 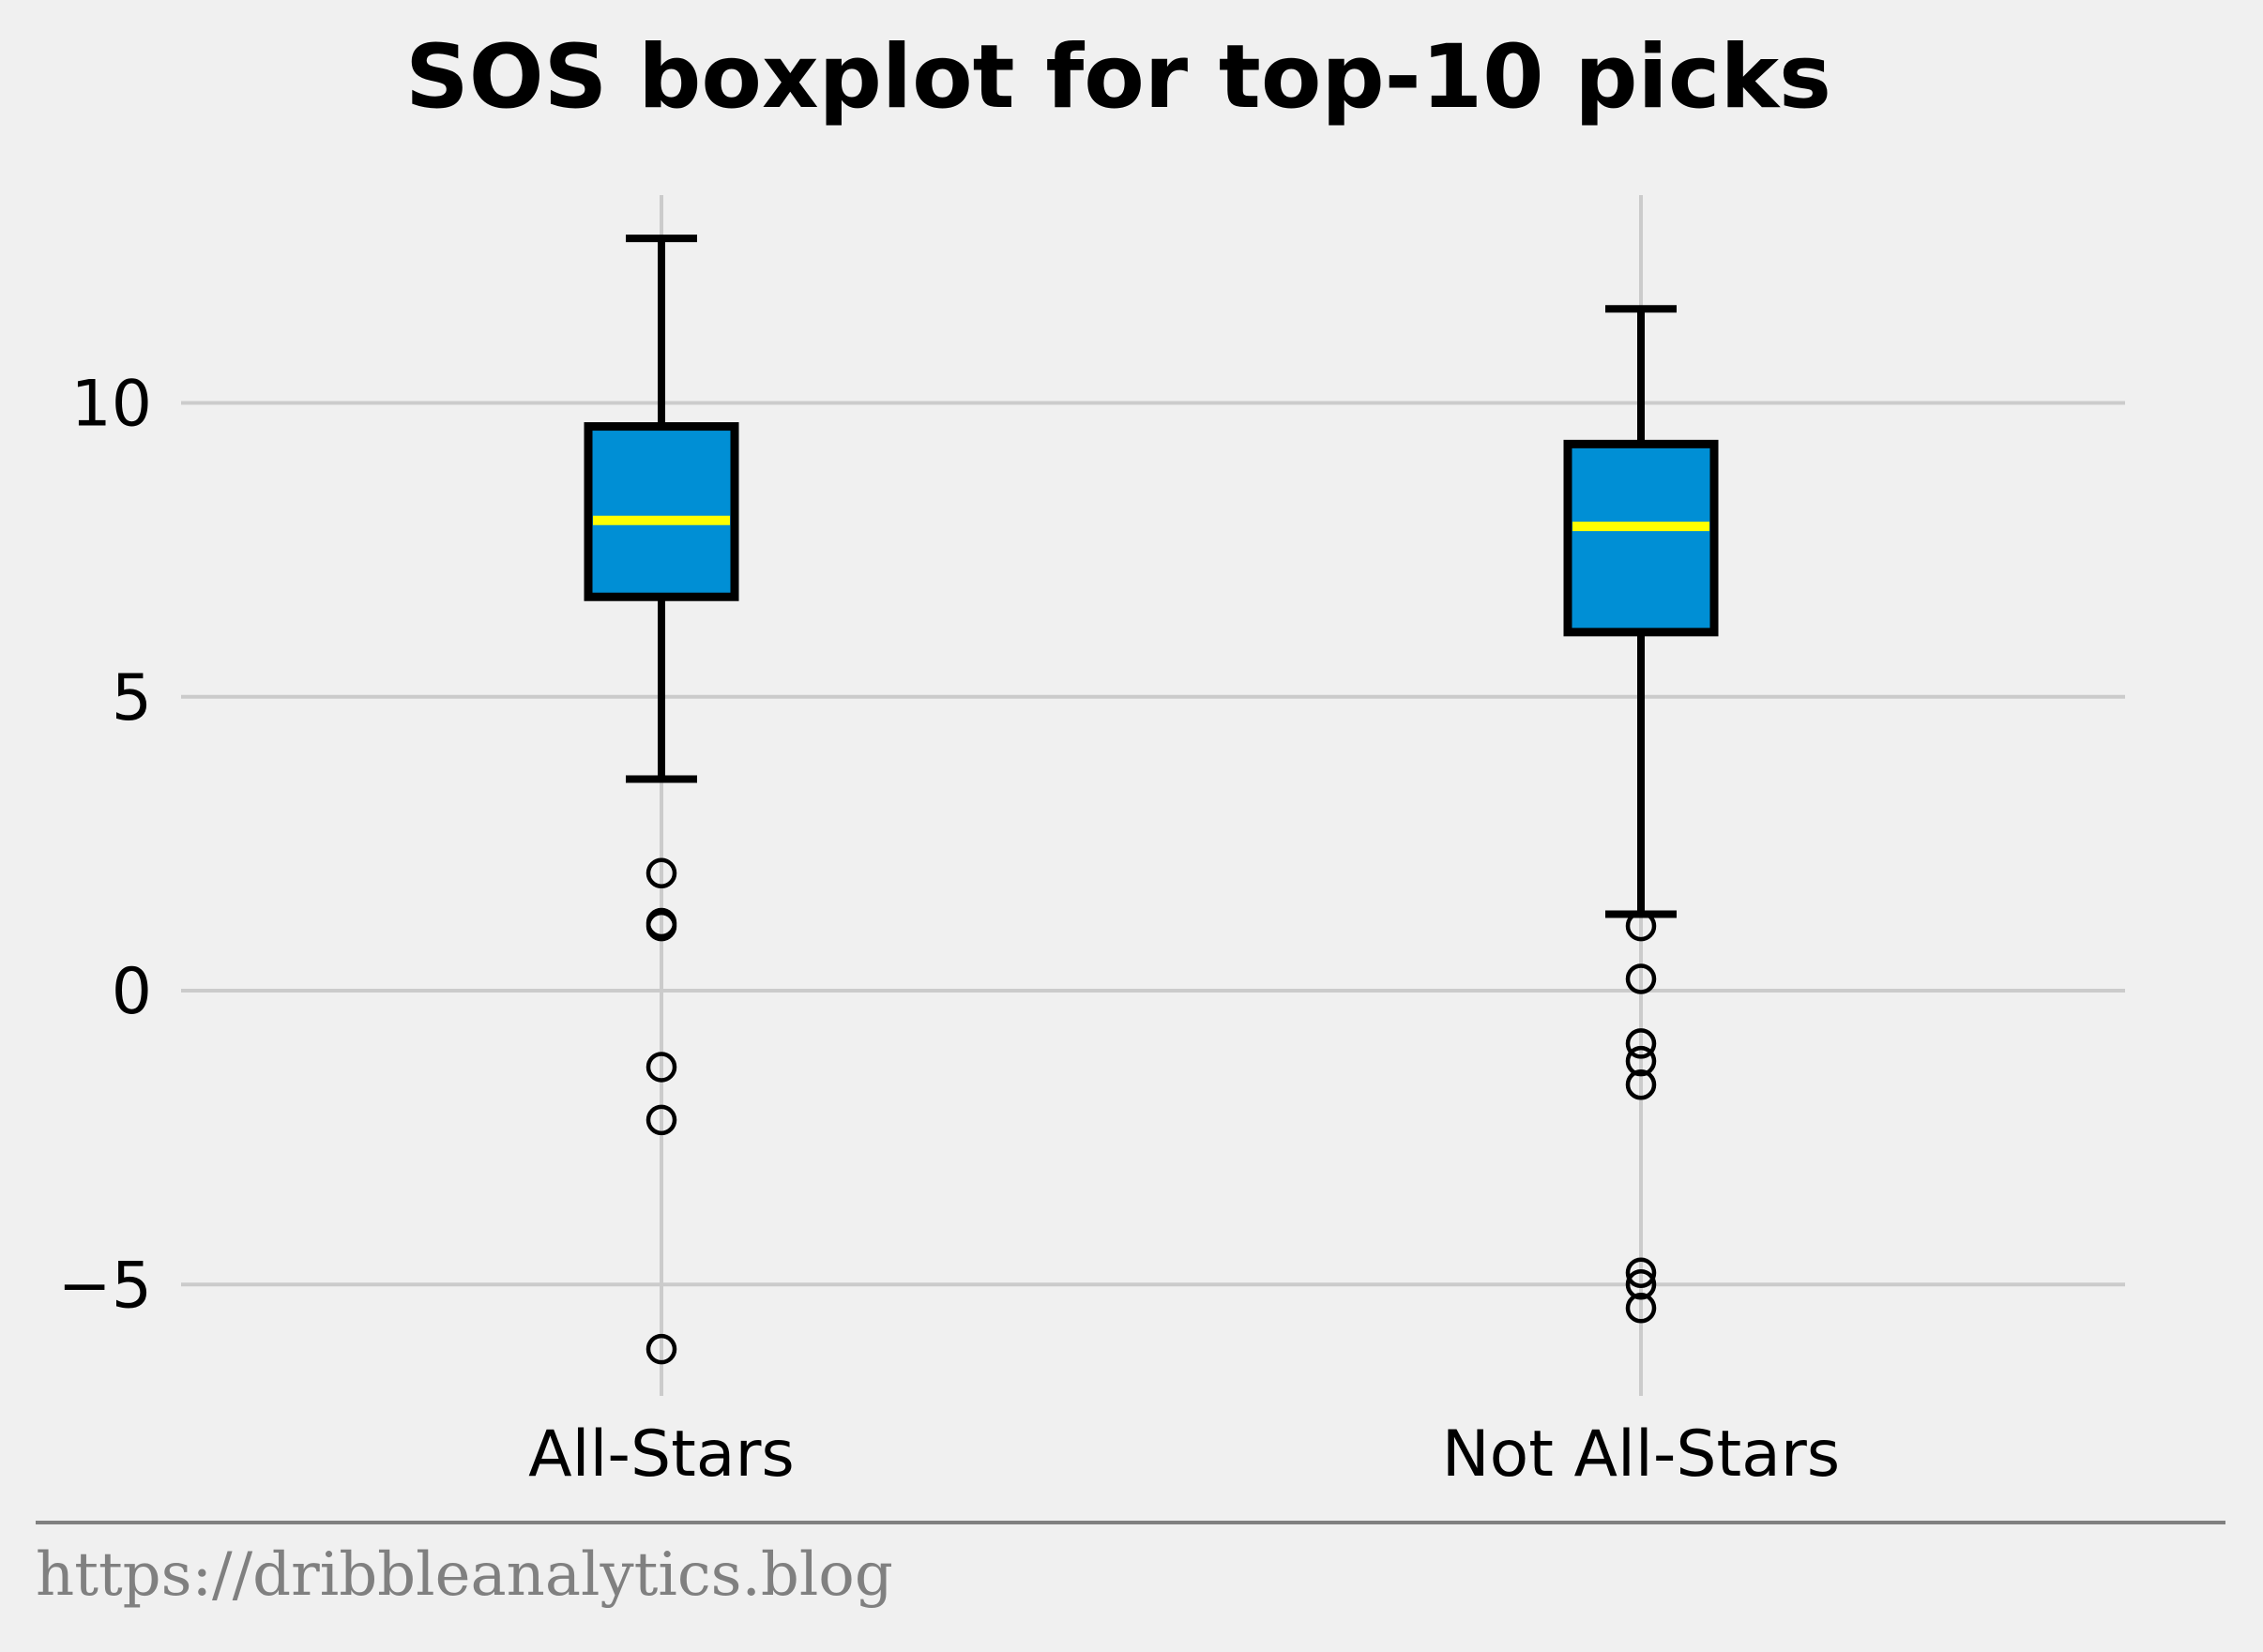 What do you see at coordinates (132, 992) in the screenshot?
I see `y-tick-label: 0` at bounding box center [132, 992].